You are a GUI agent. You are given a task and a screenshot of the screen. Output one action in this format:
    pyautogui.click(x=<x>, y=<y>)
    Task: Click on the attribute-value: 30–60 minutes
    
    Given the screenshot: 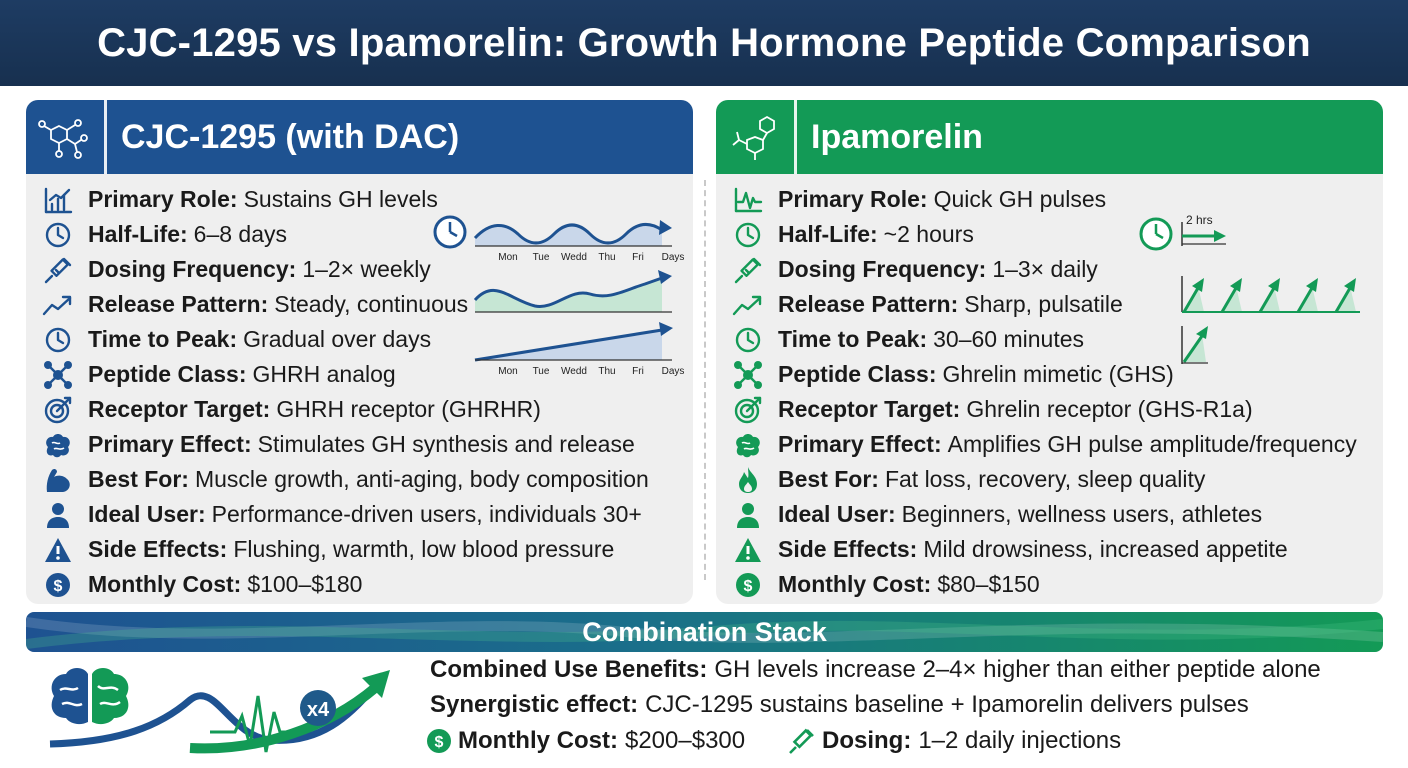 What is the action you would take?
    pyautogui.click(x=1009, y=339)
    